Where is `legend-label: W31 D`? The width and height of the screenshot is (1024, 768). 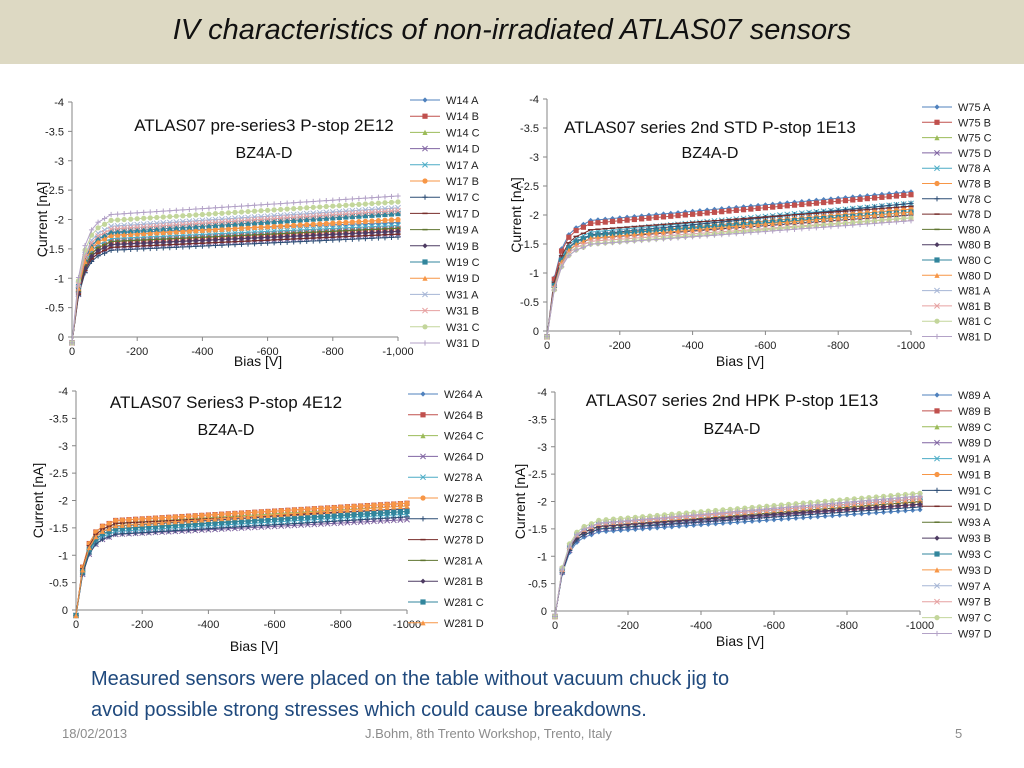
legend-label: W31 D is located at coordinates (463, 344).